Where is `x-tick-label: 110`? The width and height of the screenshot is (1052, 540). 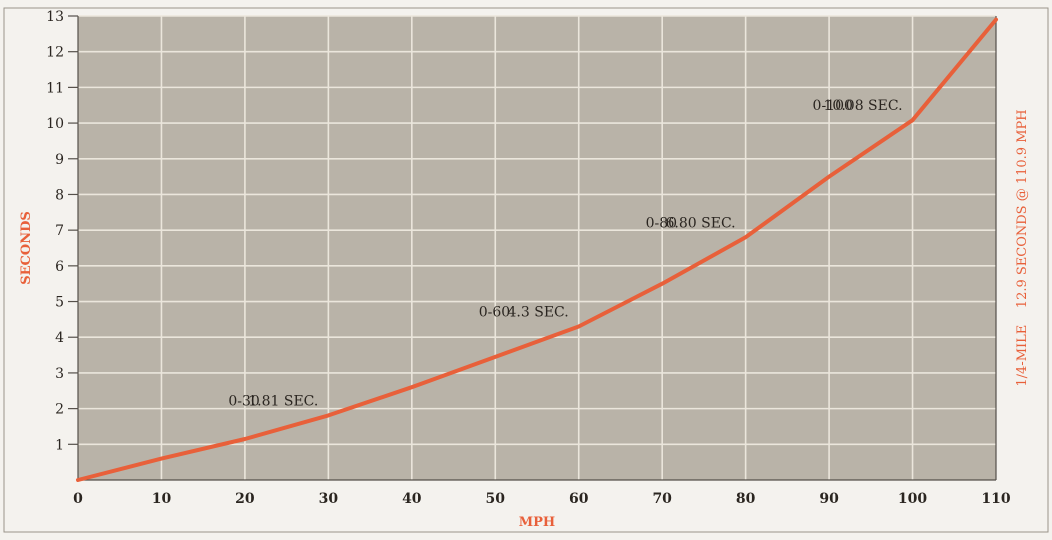 x-tick-label: 110 is located at coordinates (995, 499).